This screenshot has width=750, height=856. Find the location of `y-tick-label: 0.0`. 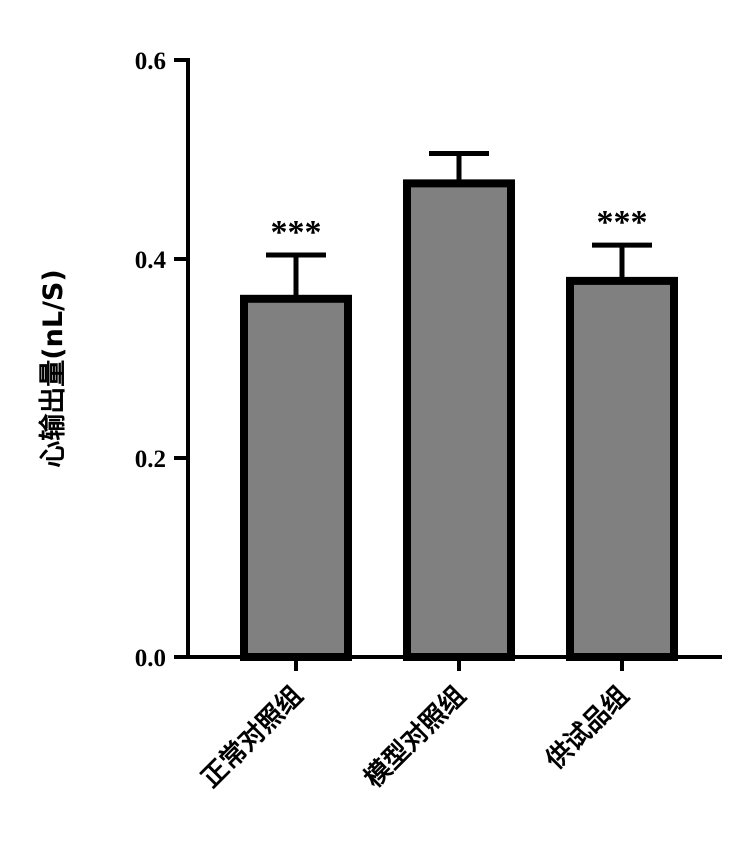

y-tick-label: 0.0 is located at coordinates (150, 658).